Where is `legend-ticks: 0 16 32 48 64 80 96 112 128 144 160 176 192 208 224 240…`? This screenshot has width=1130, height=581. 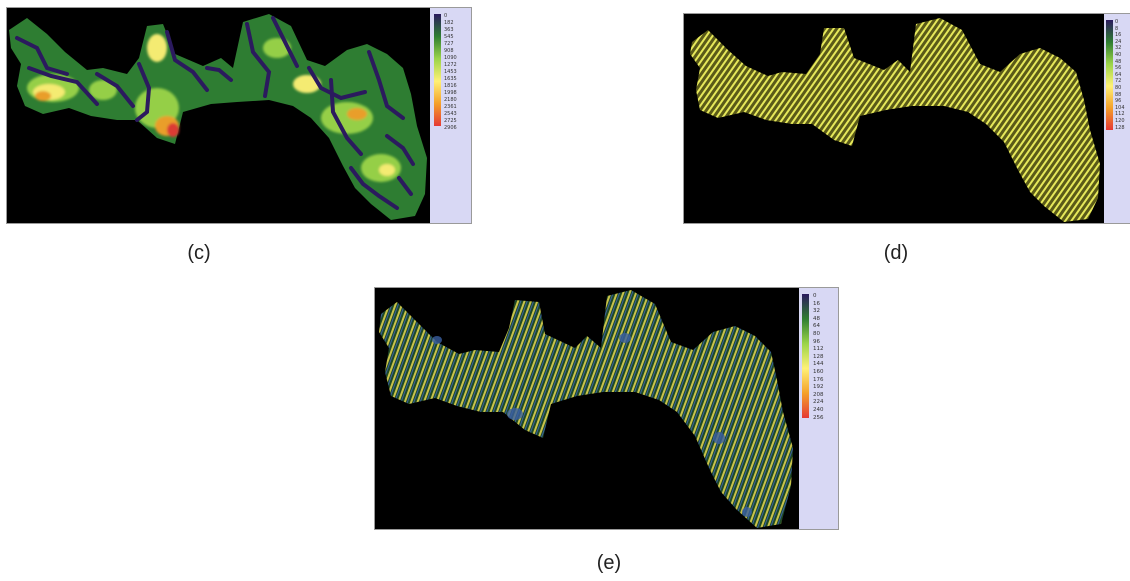 legend-ticks: 0 16 32 48 64 80 96 112 128 144 160 176 192 208 224 240… is located at coordinates (818, 358).